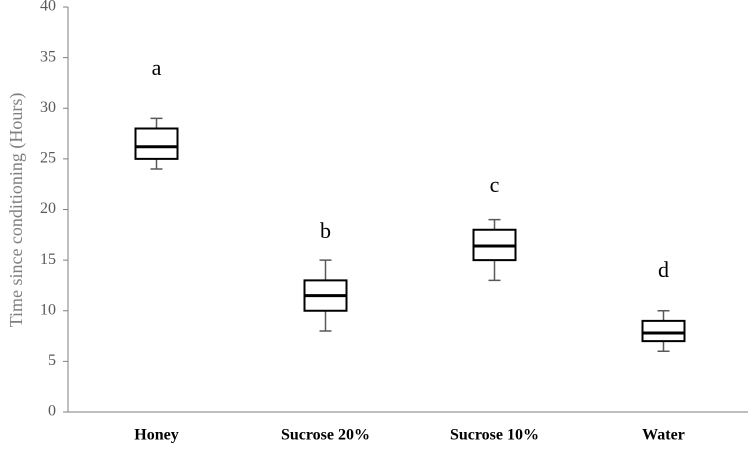 Image resolution: width=749 pixels, height=451 pixels. What do you see at coordinates (48, 56) in the screenshot?
I see `y-tick-label: 35` at bounding box center [48, 56].